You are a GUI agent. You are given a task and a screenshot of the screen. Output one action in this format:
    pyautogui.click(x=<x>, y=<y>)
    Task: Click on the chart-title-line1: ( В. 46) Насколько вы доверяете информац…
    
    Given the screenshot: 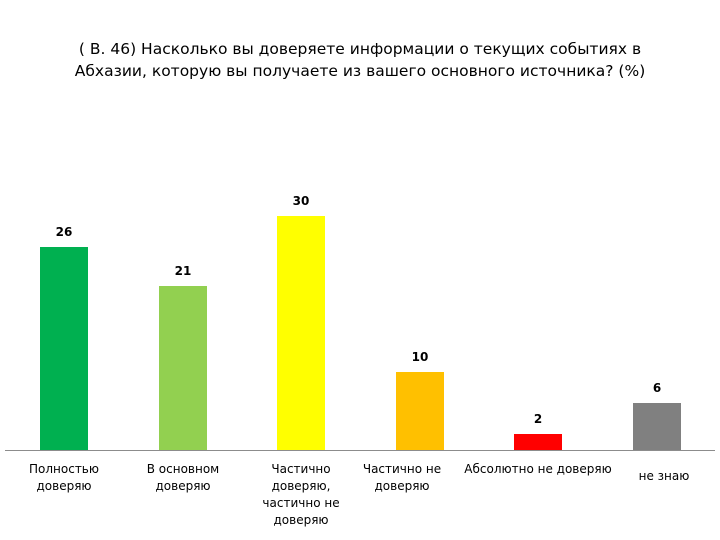 What is the action you would take?
    pyautogui.click(x=360, y=49)
    